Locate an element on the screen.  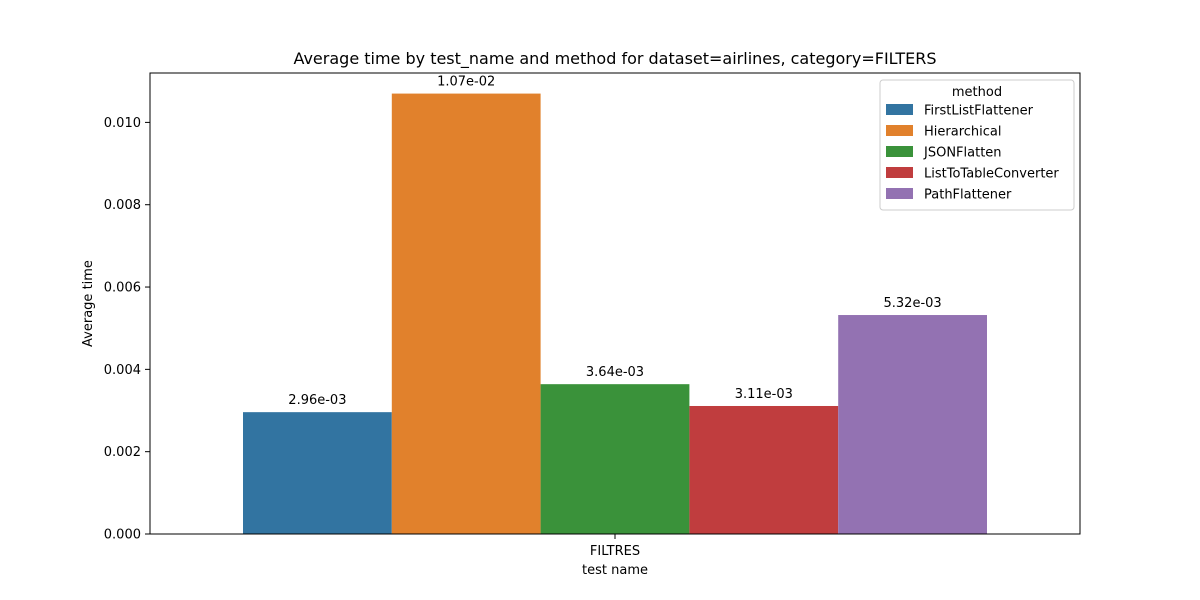
x-tick-label: FILTRES is located at coordinates (615, 551).